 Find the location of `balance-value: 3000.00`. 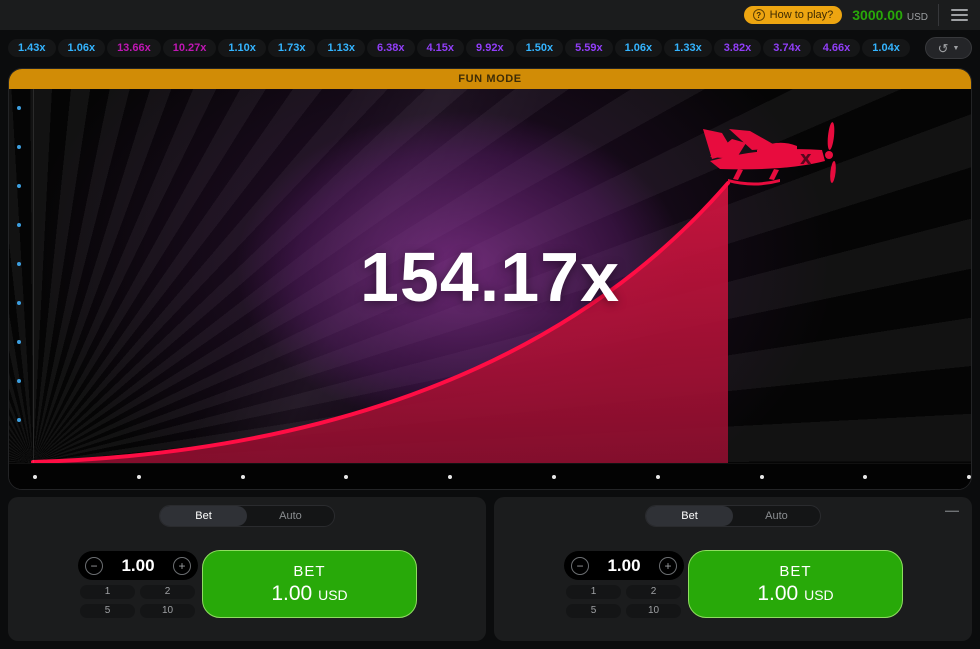

balance-value: 3000.00 is located at coordinates (877, 15).